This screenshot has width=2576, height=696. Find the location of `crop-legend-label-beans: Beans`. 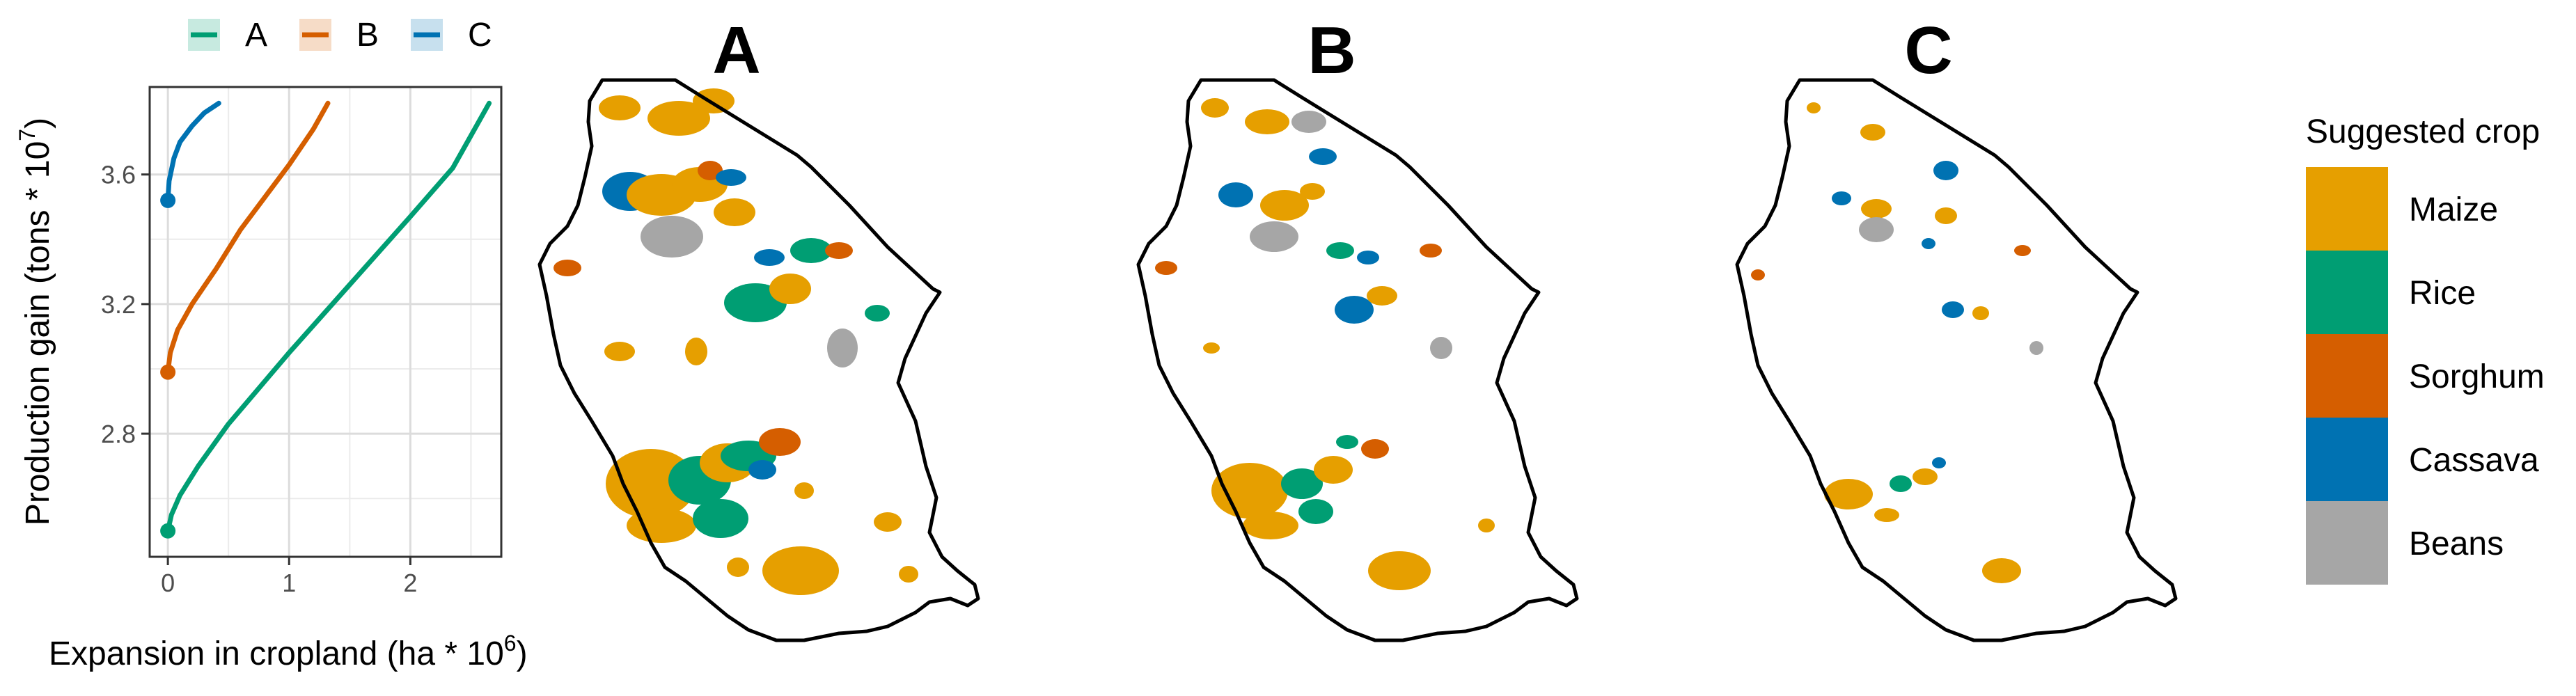

crop-legend-label-beans: Beans is located at coordinates (2456, 543).